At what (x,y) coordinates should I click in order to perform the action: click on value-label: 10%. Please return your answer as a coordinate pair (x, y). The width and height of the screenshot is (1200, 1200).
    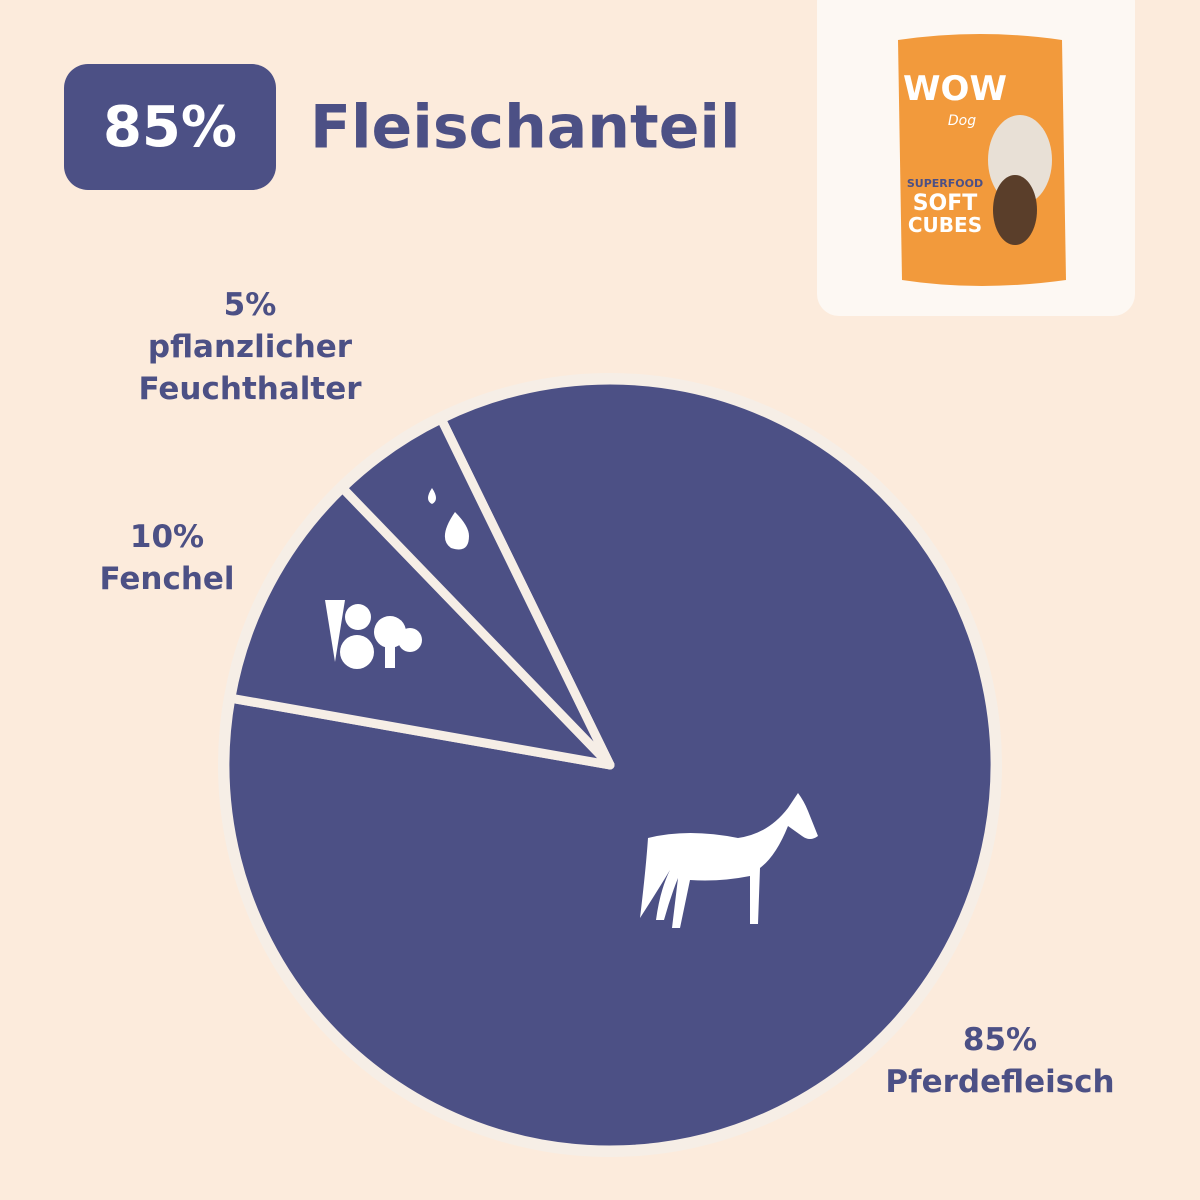
    Looking at the image, I should click on (167, 537).